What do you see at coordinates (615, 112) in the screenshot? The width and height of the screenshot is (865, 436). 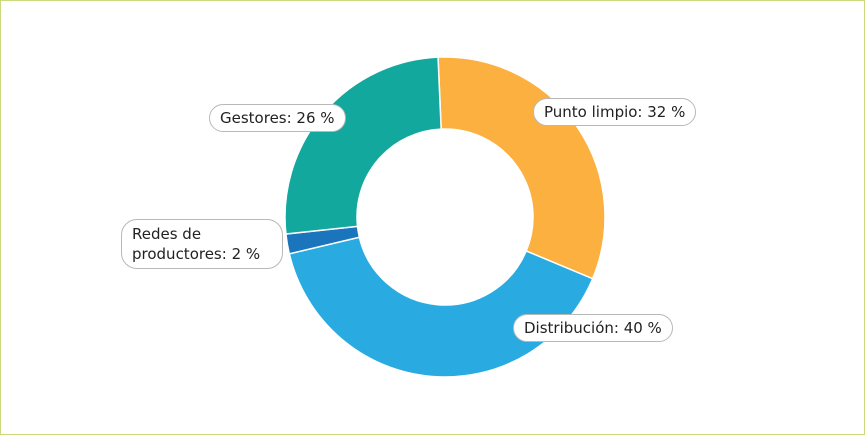 I see `slice-label: Punto limpio: 32 %` at bounding box center [615, 112].